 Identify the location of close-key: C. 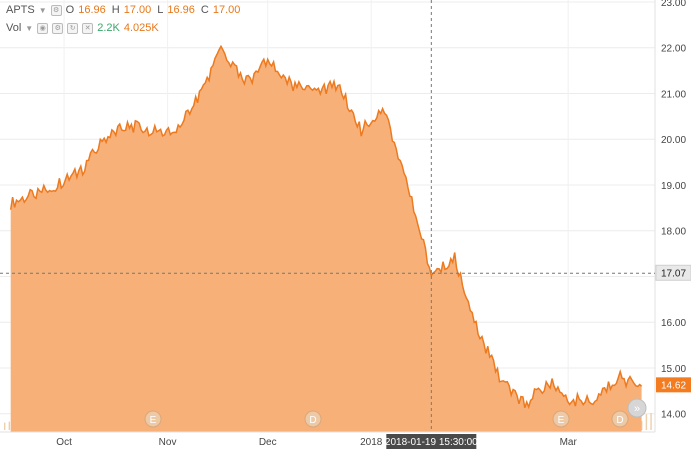
(204, 10).